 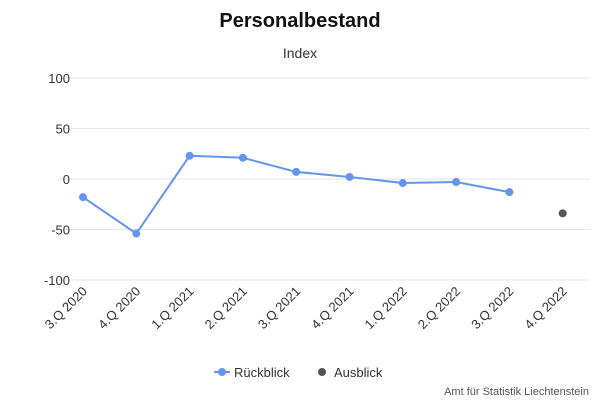 What do you see at coordinates (63, 129) in the screenshot?
I see `y-tick-label: 50` at bounding box center [63, 129].